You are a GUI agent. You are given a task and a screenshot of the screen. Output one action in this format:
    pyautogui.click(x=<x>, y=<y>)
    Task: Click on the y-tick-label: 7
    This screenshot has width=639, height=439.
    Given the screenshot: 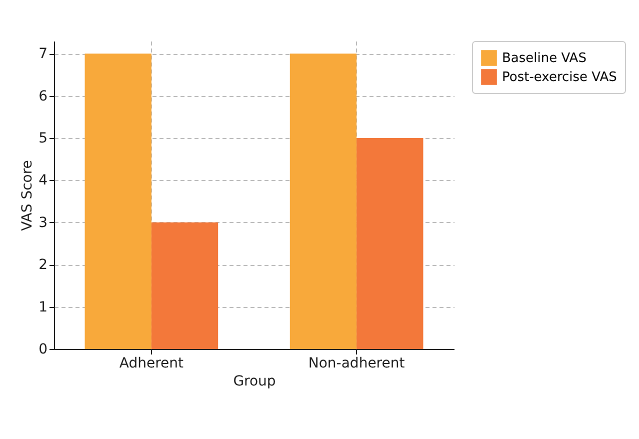 What is the action you would take?
    pyautogui.click(x=43, y=54)
    